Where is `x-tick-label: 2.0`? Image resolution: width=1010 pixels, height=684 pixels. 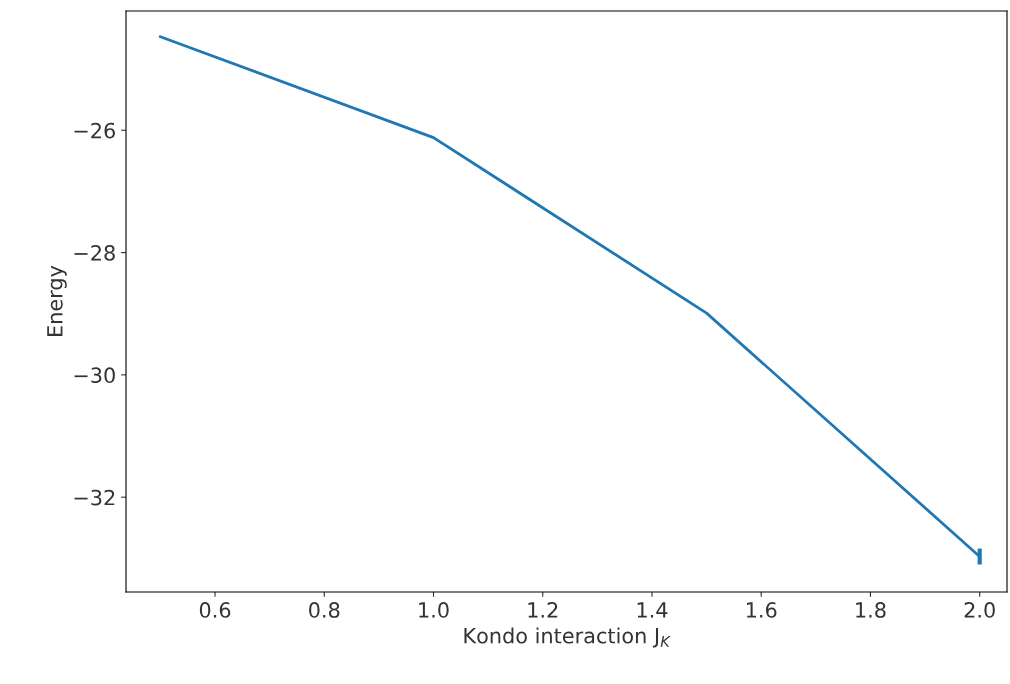
x-tick-label: 2.0 is located at coordinates (979, 610).